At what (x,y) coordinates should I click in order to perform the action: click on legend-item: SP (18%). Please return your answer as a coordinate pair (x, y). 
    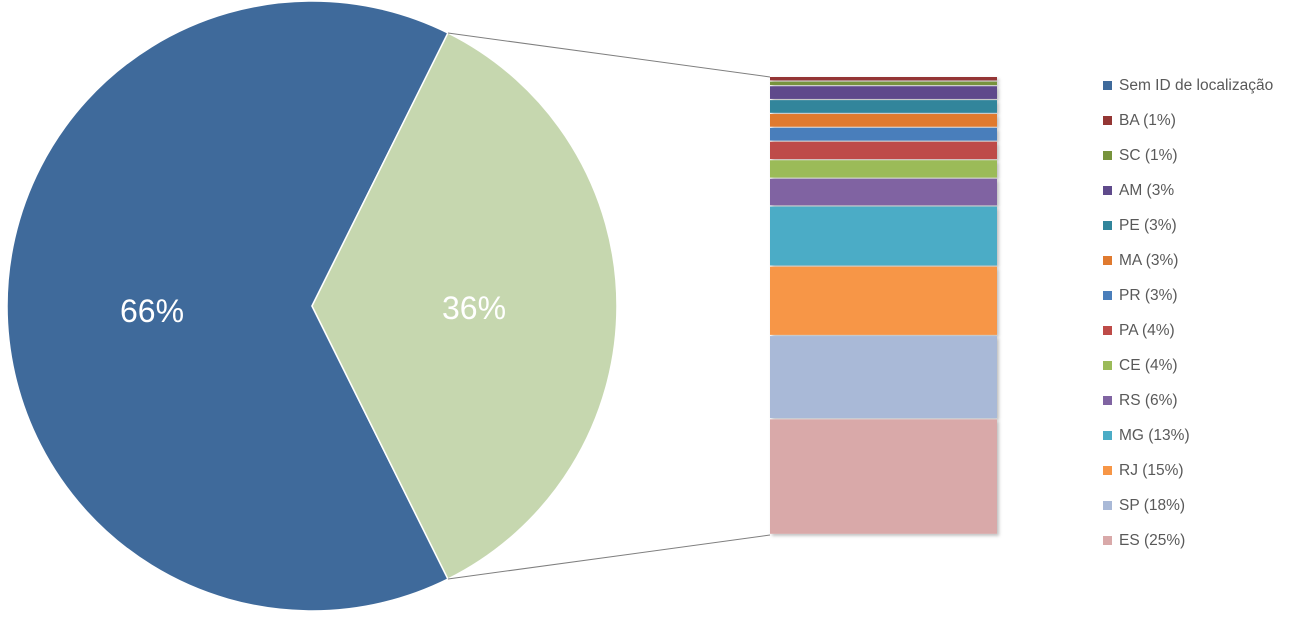
    Looking at the image, I should click on (1188, 505).